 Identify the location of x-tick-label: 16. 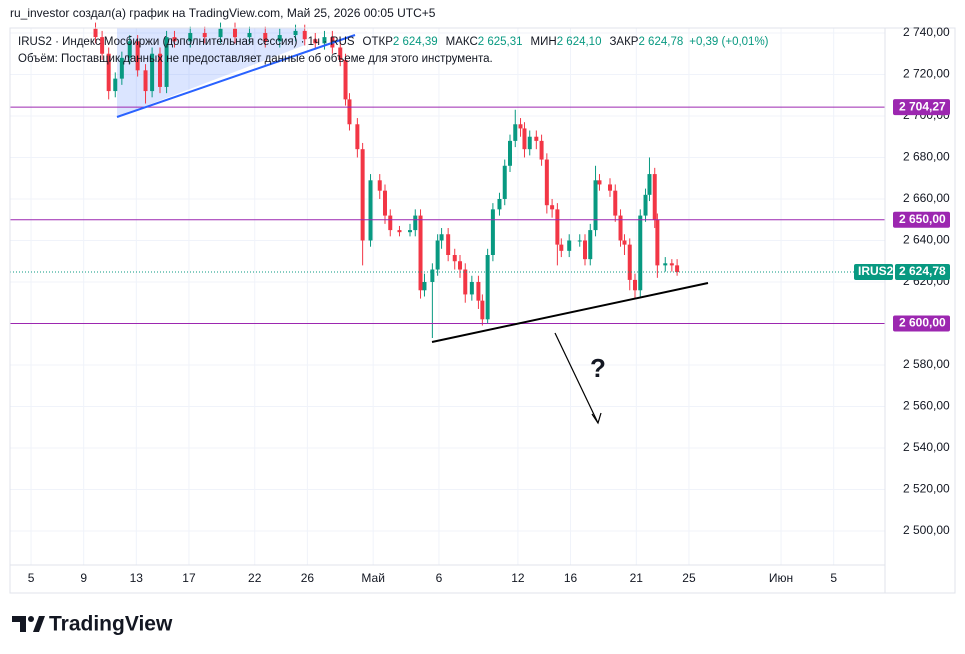
(571, 578).